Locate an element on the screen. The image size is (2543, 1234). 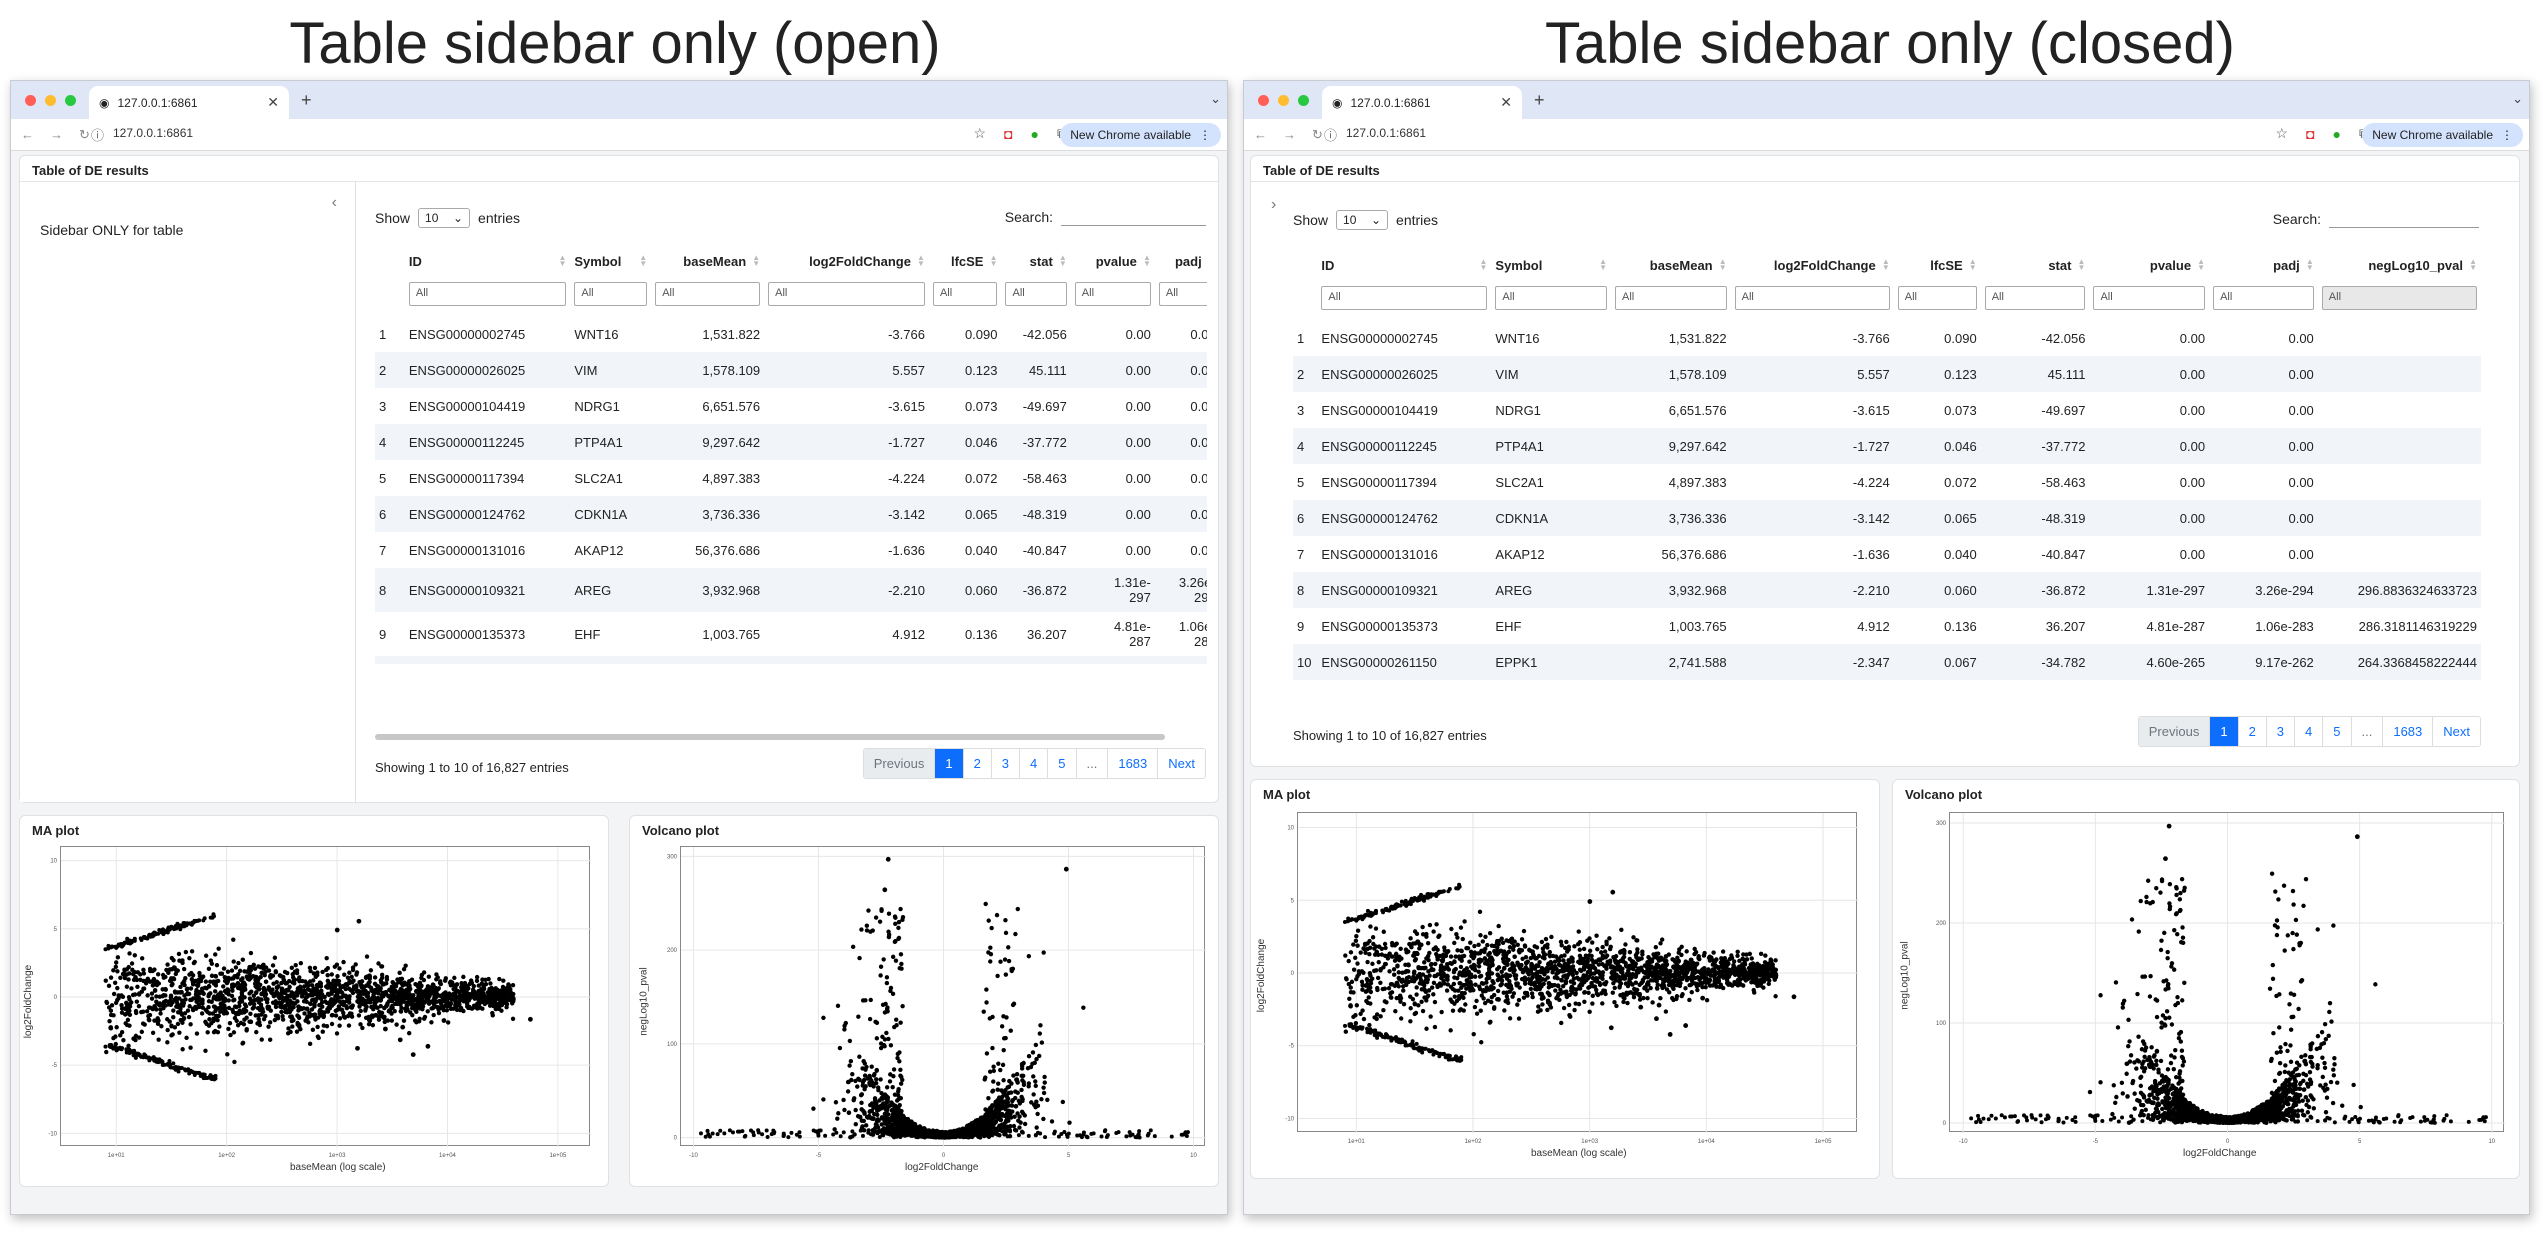
horizontal-scrollbar is located at coordinates (770, 737).